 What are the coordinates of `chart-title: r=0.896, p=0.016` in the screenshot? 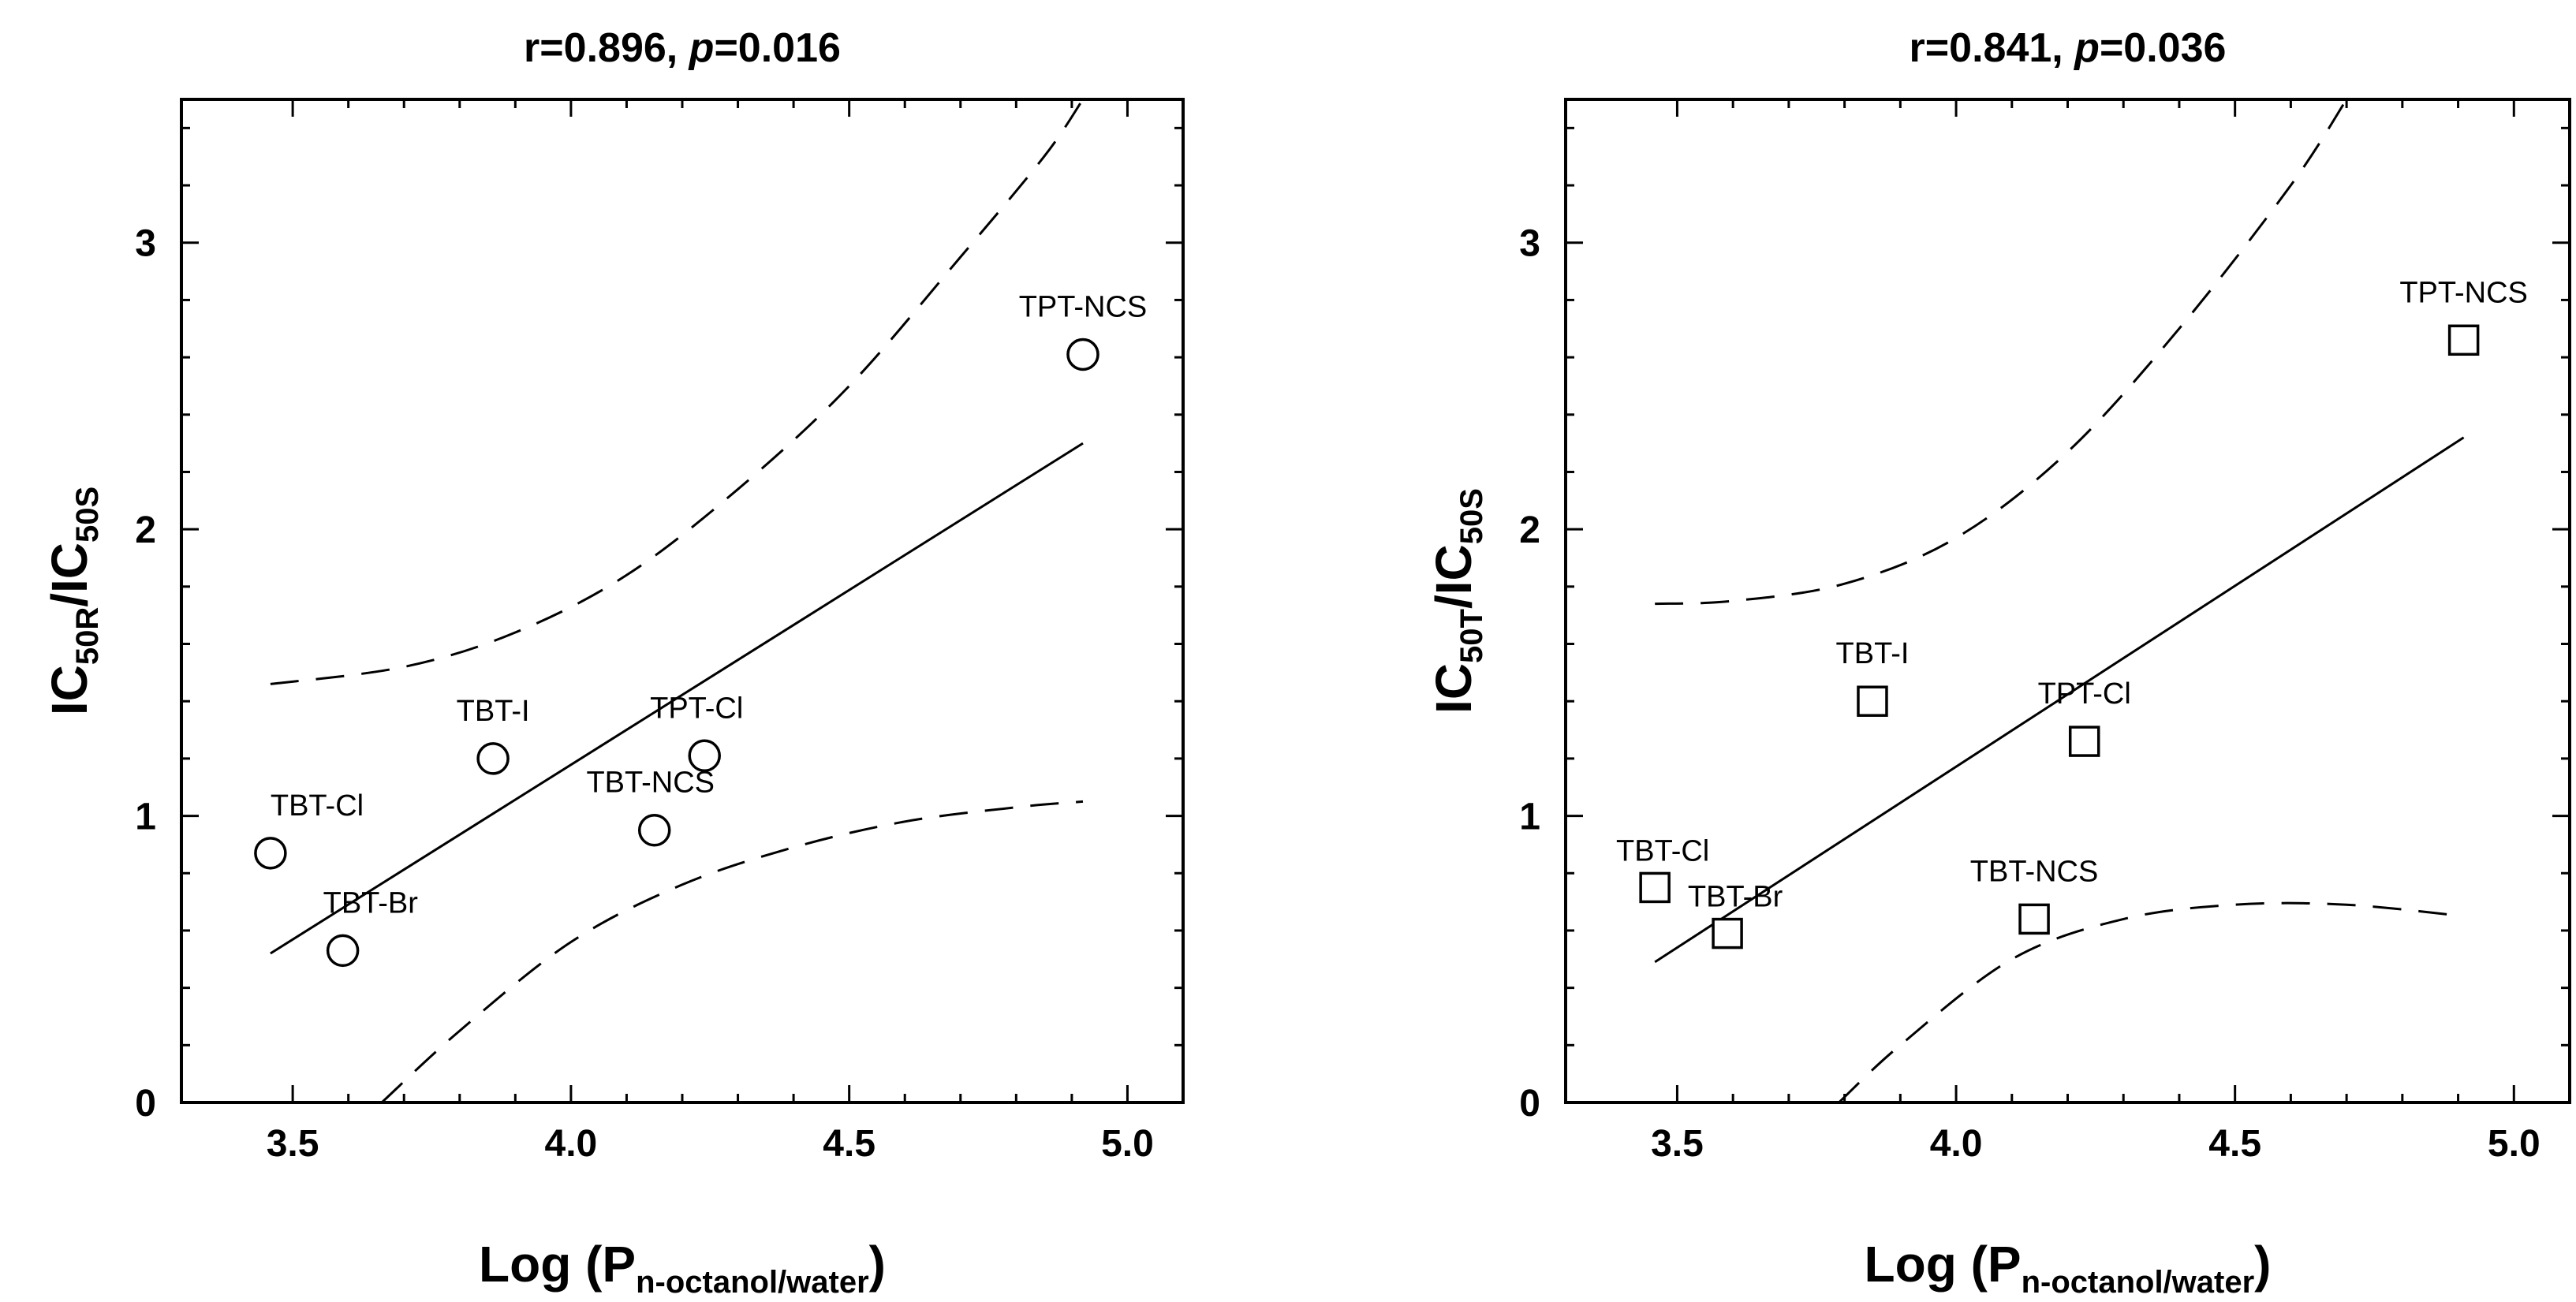 It's located at (682, 48).